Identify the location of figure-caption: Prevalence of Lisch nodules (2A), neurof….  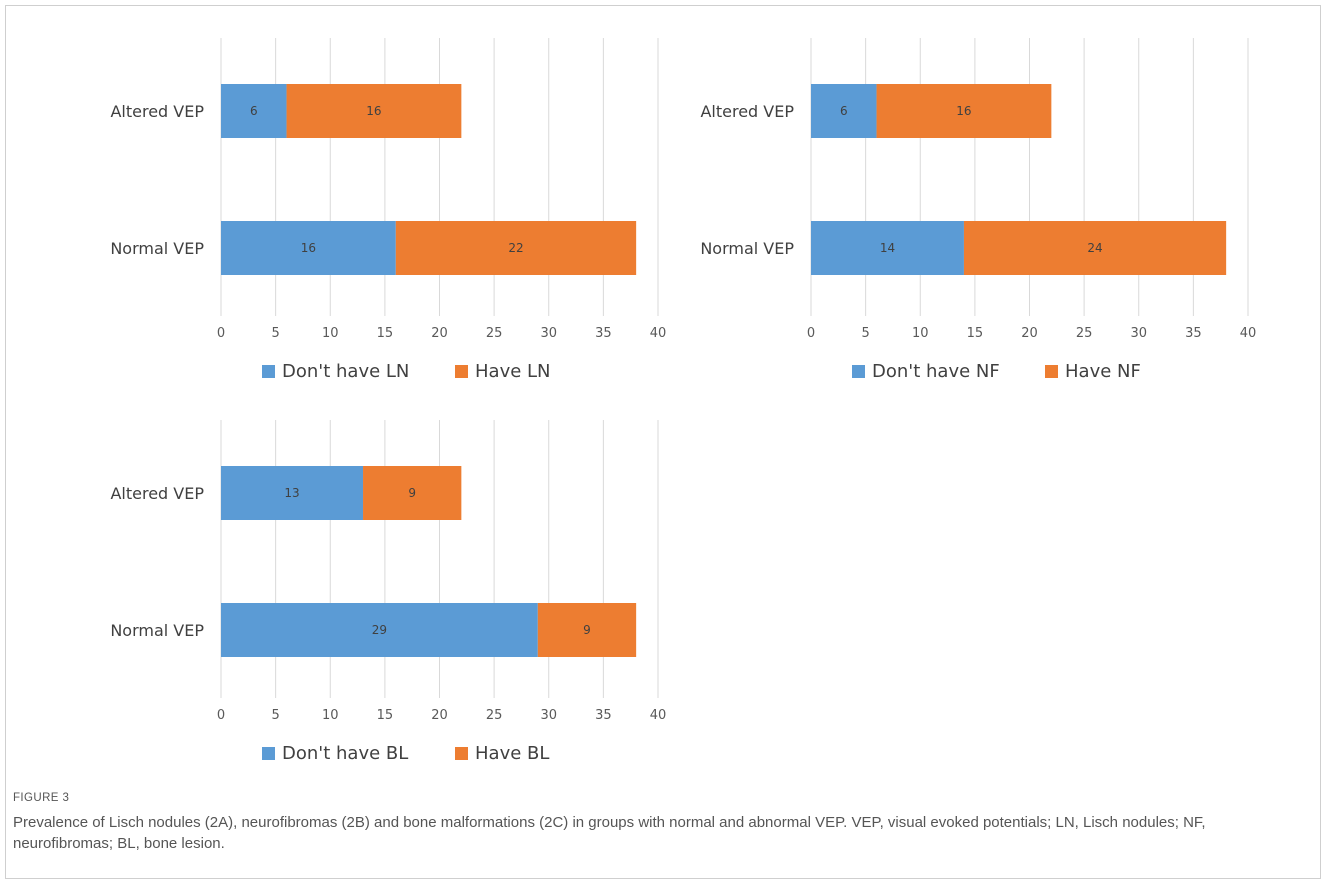
(609, 833).